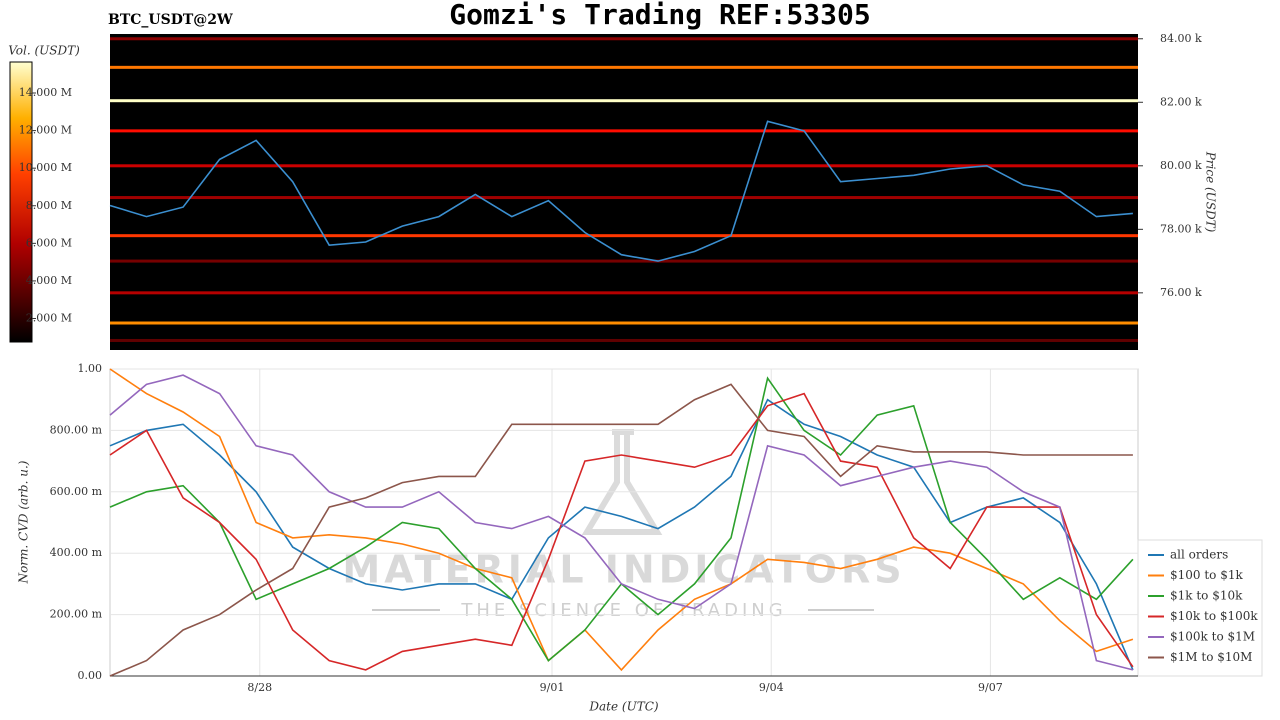 Image resolution: width=1280 pixels, height=720 pixels. Describe the element at coordinates (45, 130) in the screenshot. I see `colorbar-tick-label: 12.000 M` at that location.